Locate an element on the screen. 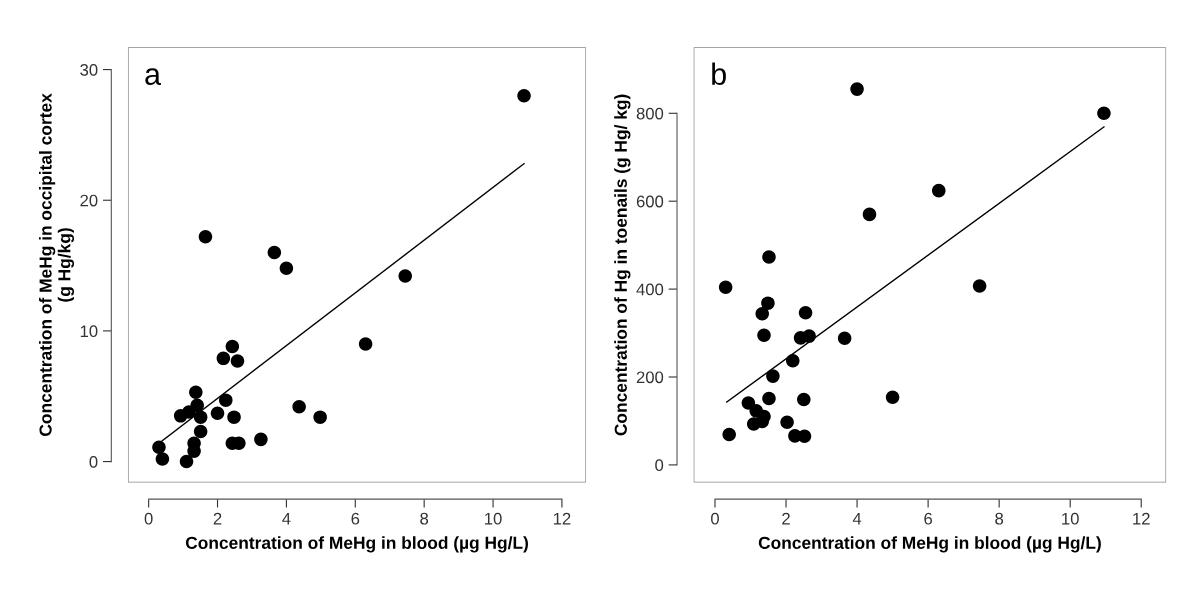  y-axis-title: Concentration of MeHg in occipital cortex (g Hg/kg) is located at coordinates (56, 264).